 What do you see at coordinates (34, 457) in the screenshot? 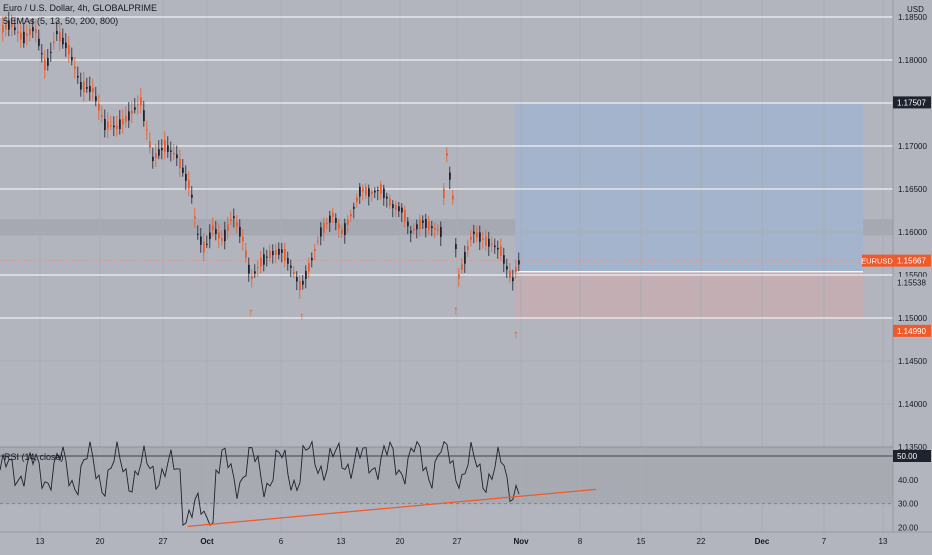
I see `rsi-label: RSI (14, close)` at bounding box center [34, 457].